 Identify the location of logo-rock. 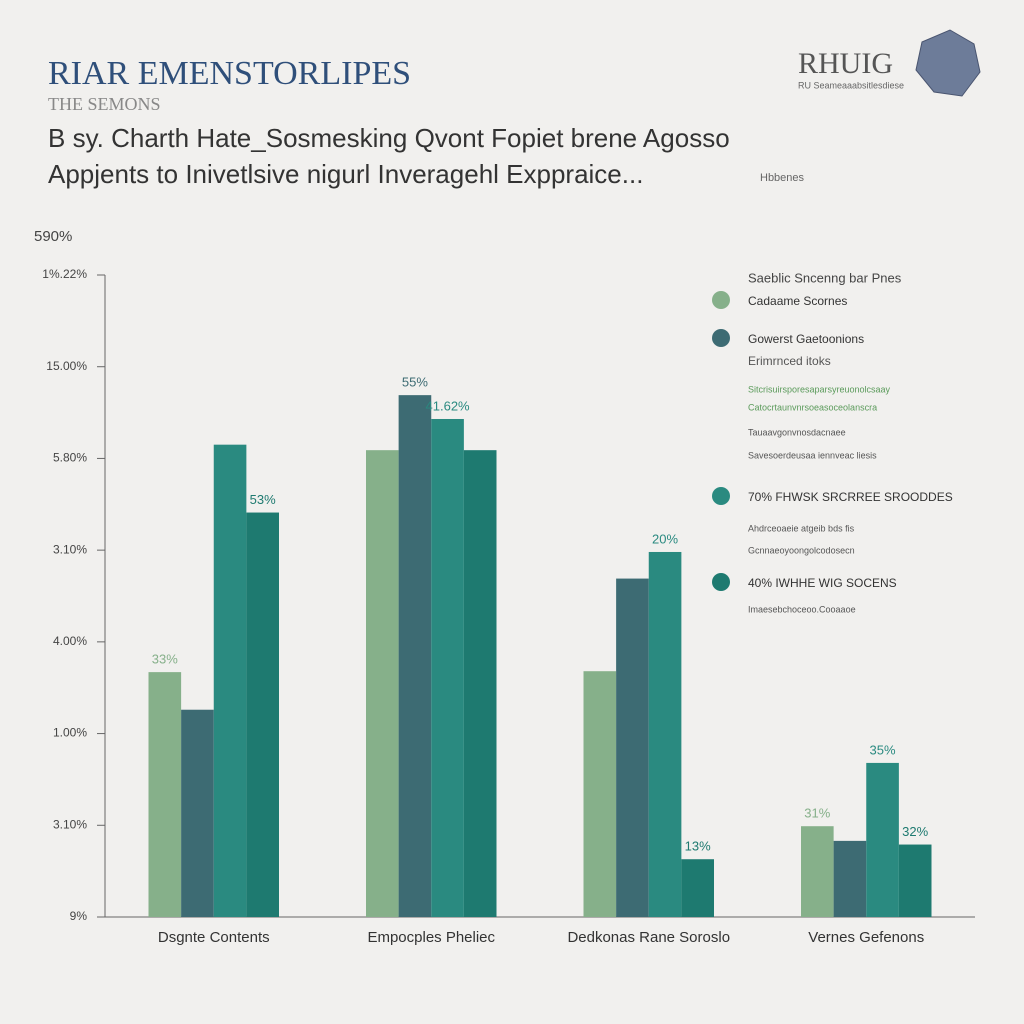
(948, 63).